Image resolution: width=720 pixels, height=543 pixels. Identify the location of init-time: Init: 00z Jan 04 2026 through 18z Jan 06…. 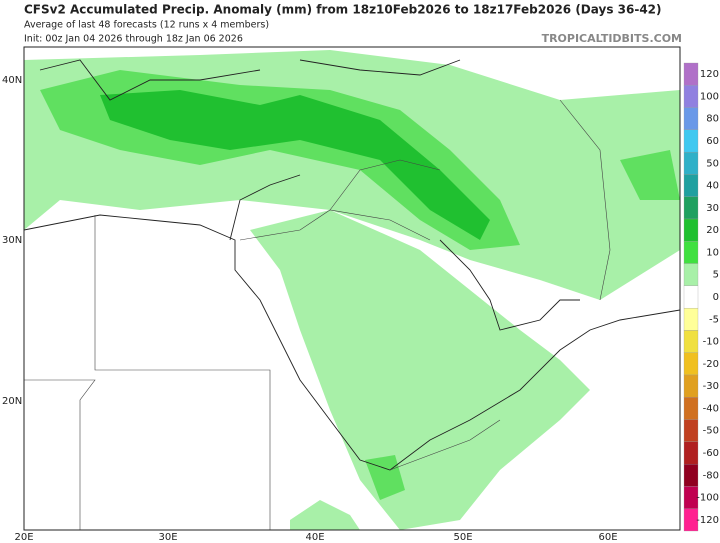
(133, 39).